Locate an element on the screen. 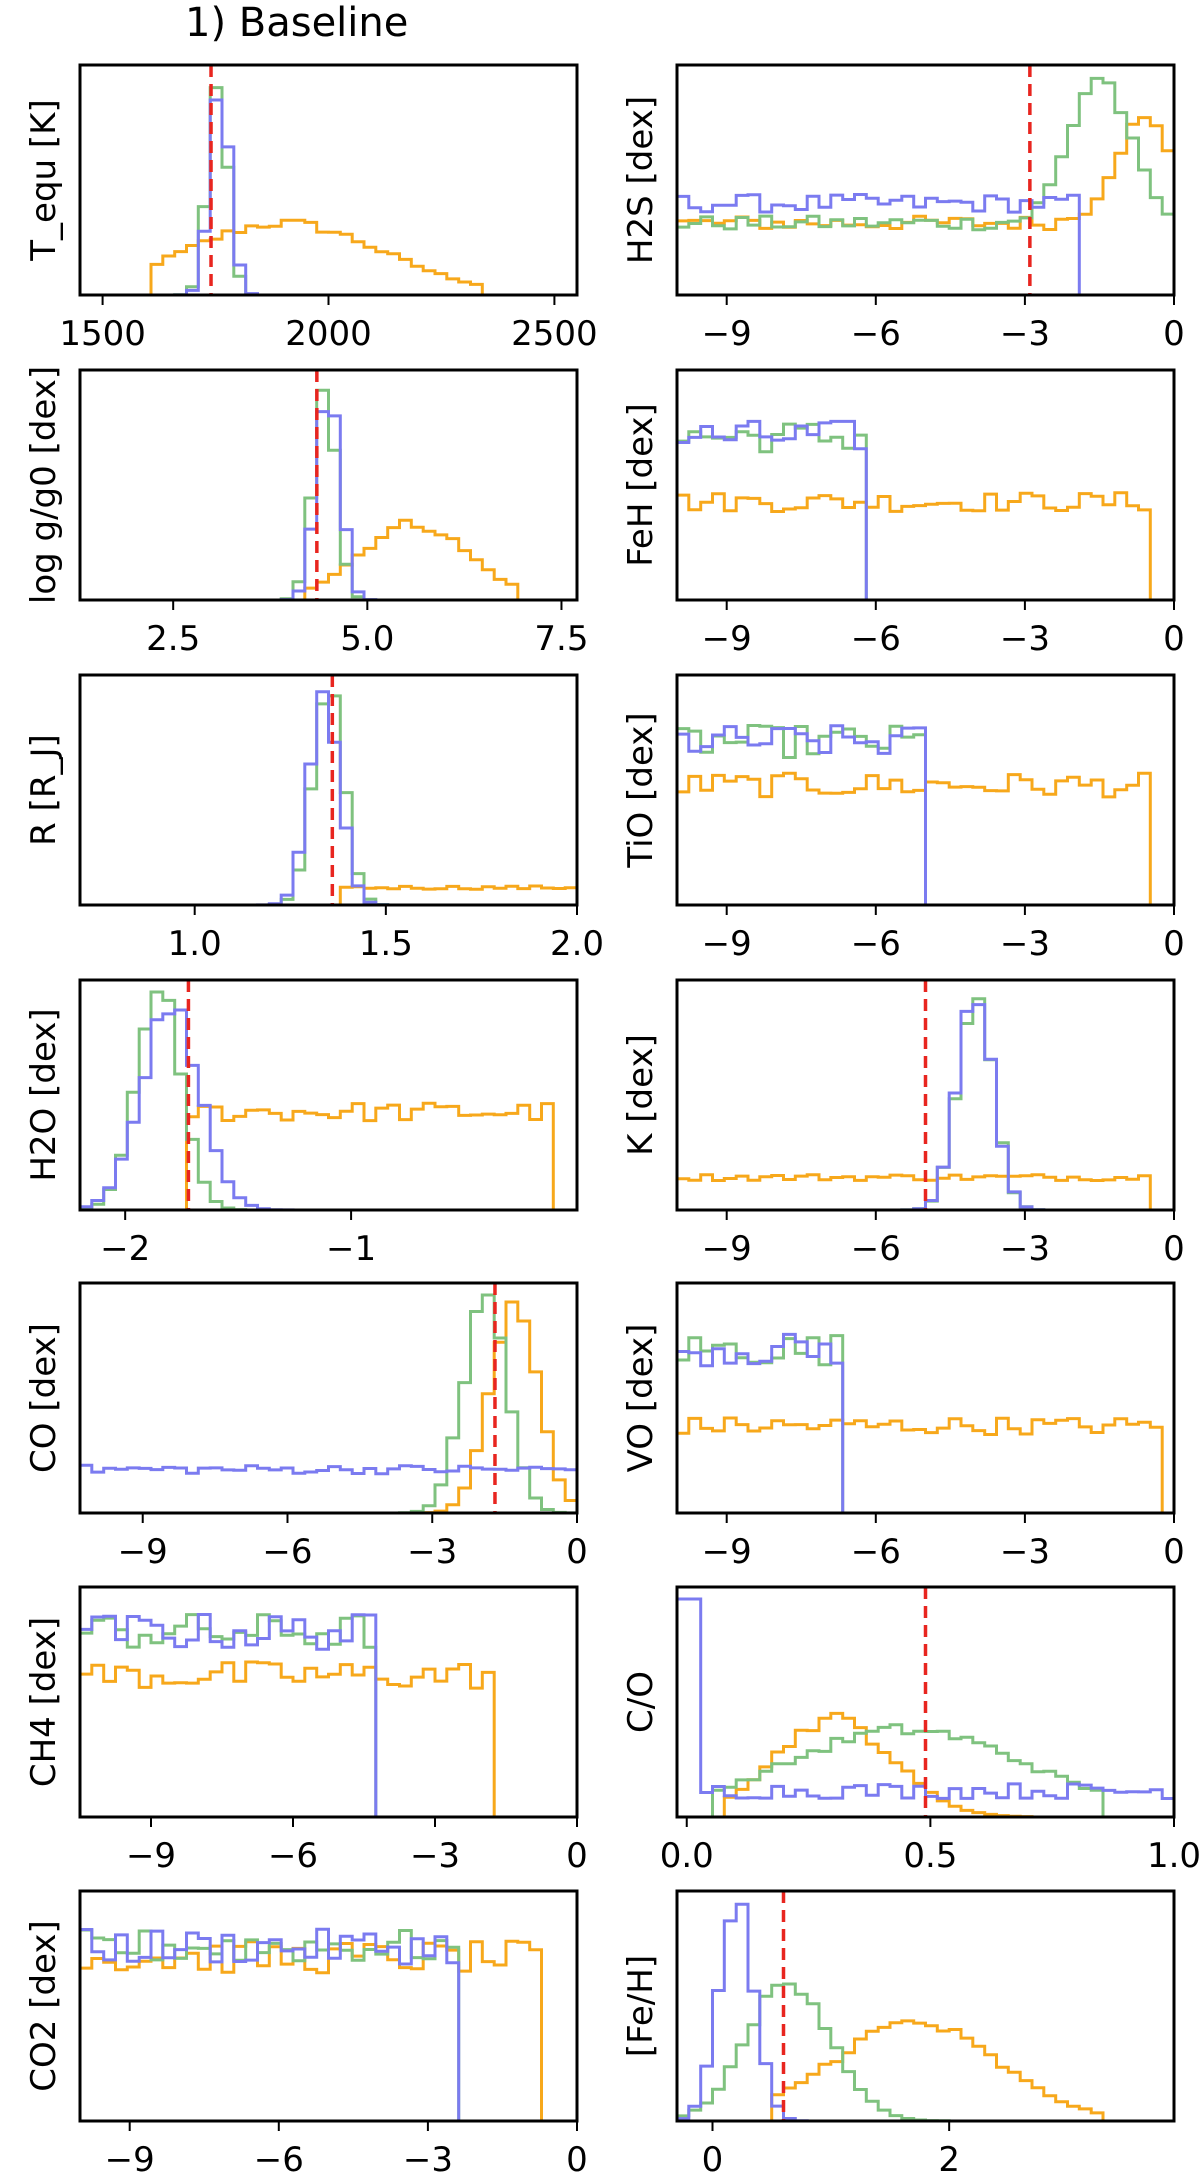 The width and height of the screenshot is (1200, 2182). hist-orange-Tequ is located at coordinates (328, 257).